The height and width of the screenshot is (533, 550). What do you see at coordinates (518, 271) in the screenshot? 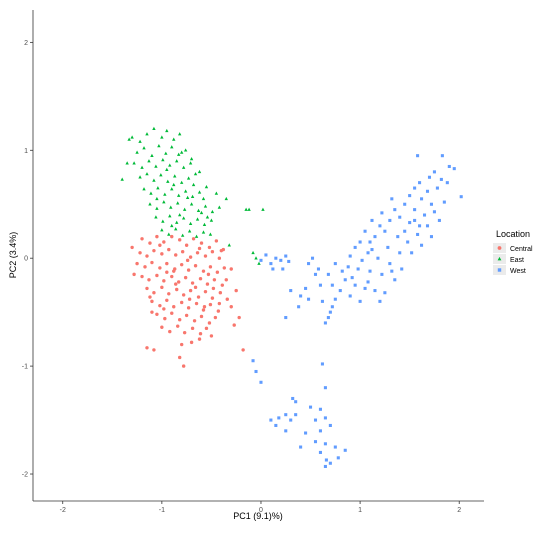
I see `legend-label-west: West` at bounding box center [518, 271].